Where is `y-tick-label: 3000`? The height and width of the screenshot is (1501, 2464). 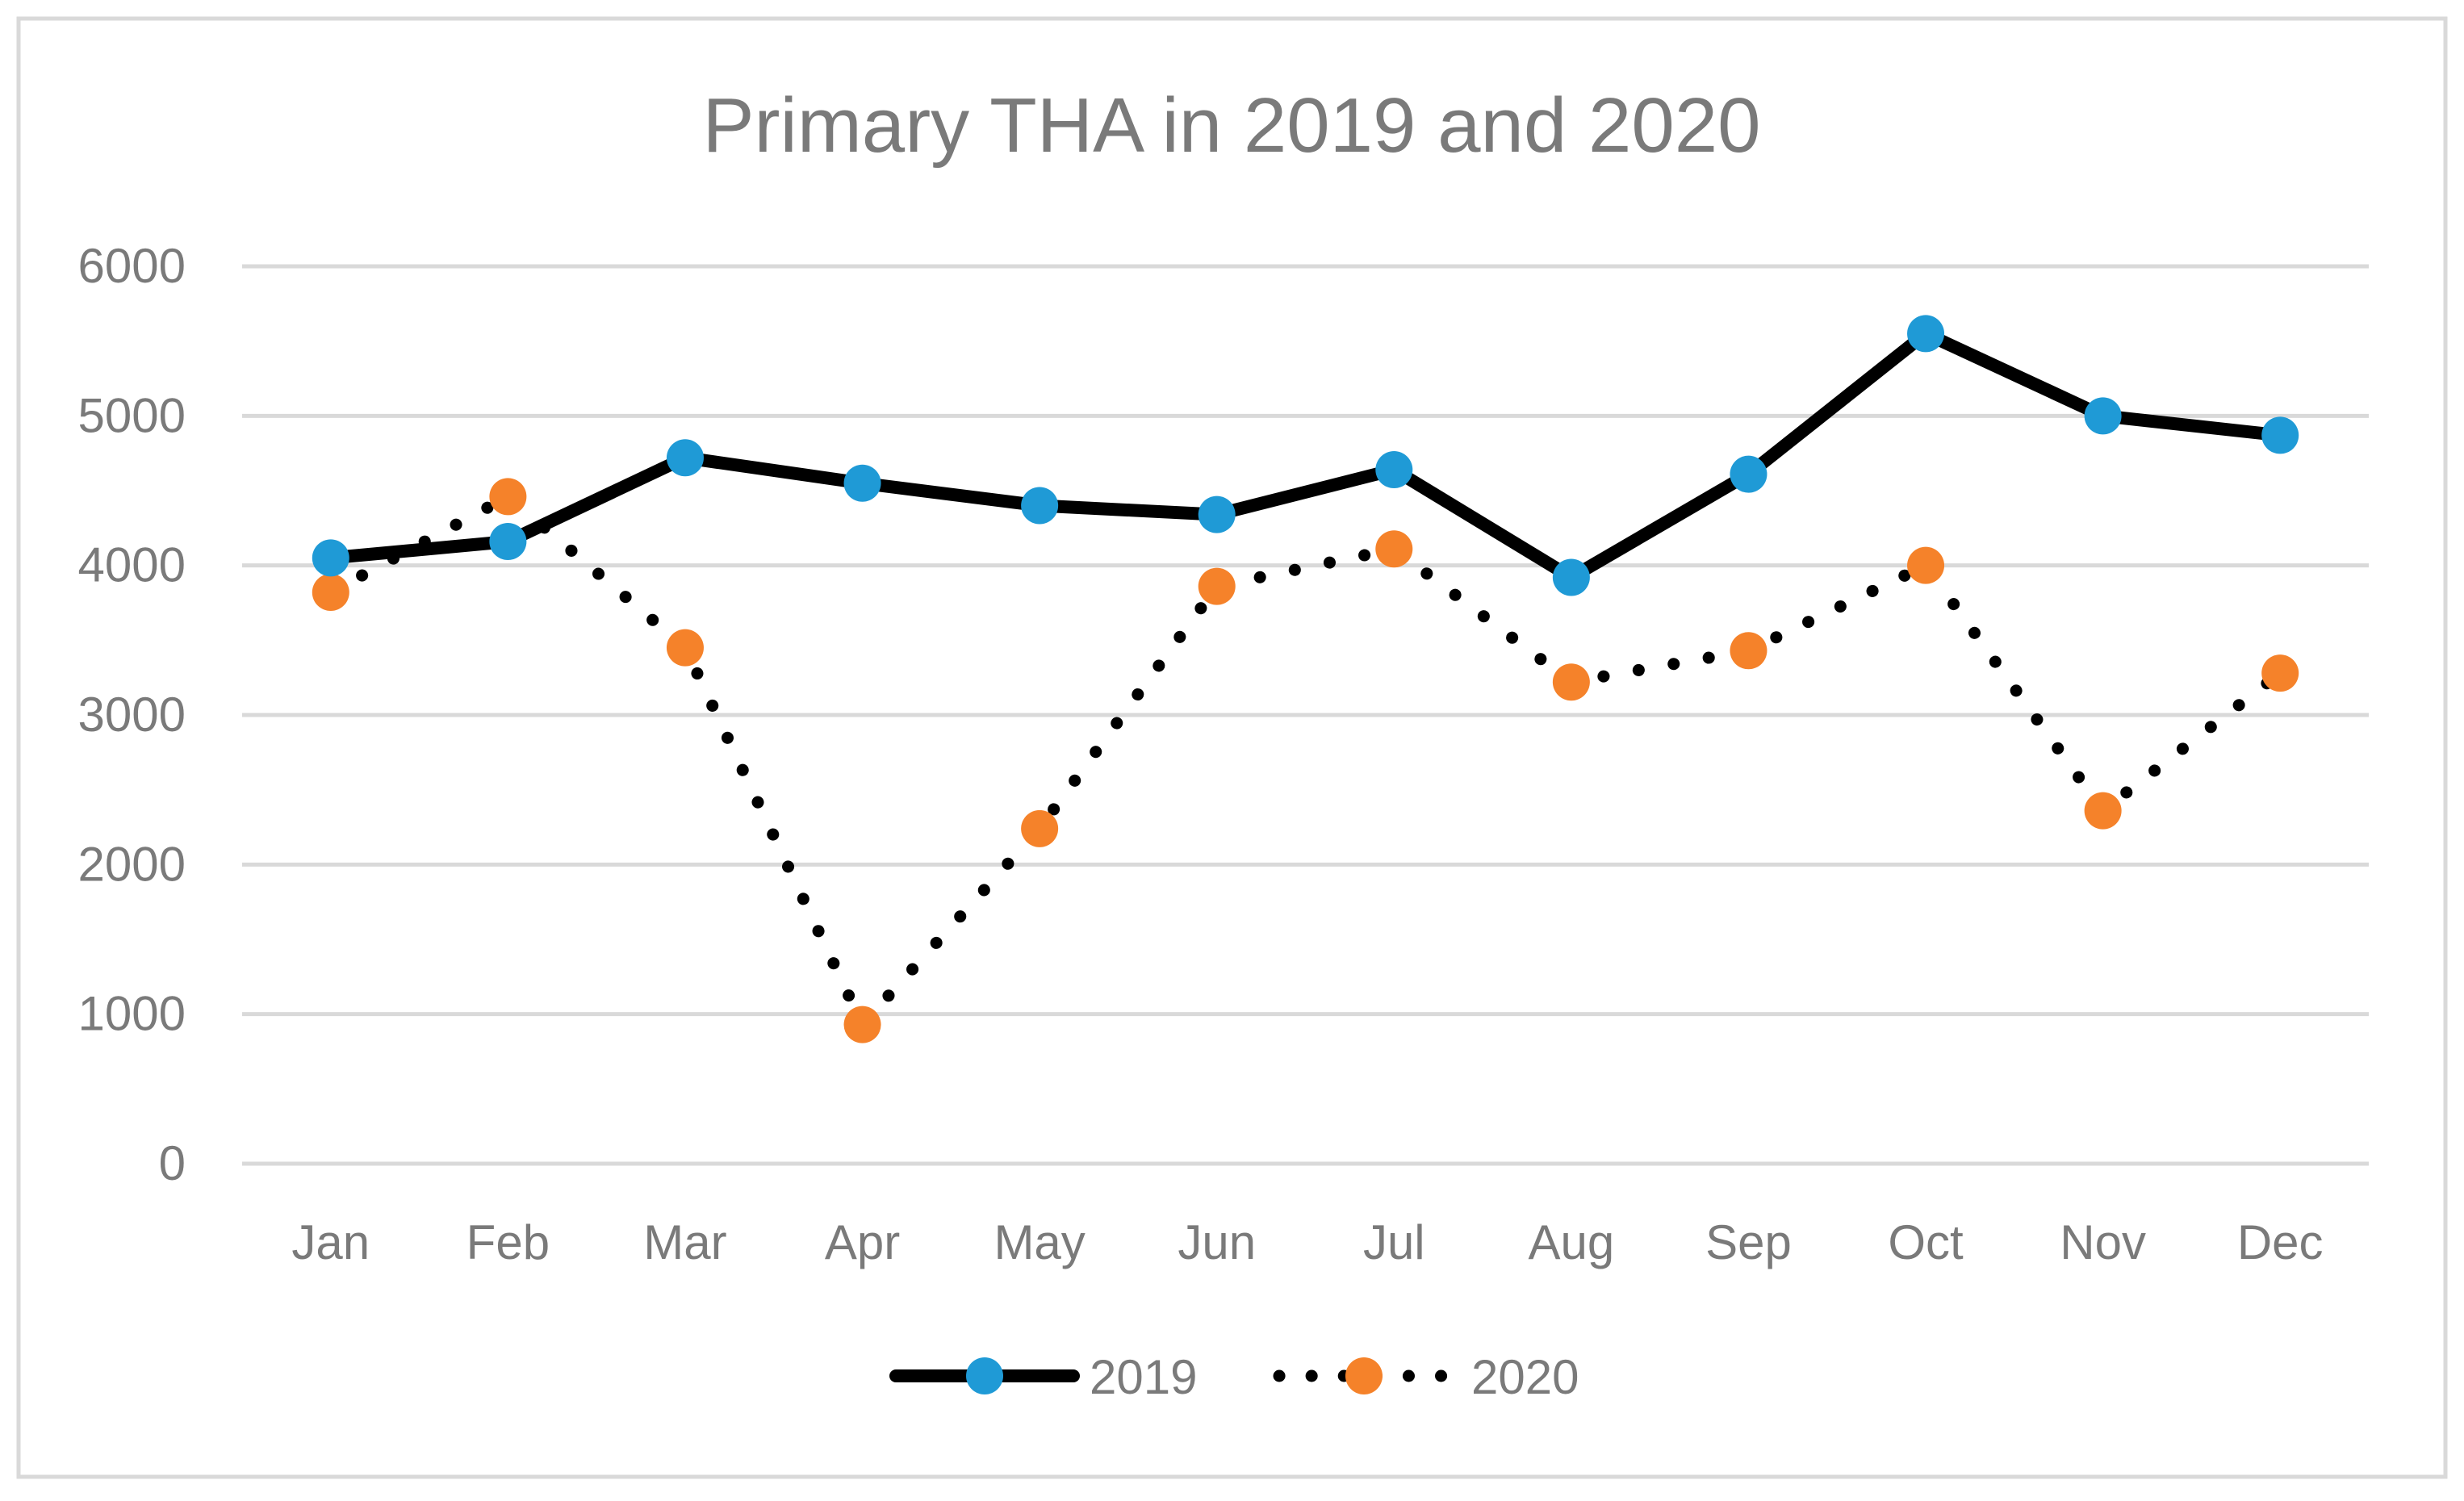 y-tick-label: 3000 is located at coordinates (132, 715).